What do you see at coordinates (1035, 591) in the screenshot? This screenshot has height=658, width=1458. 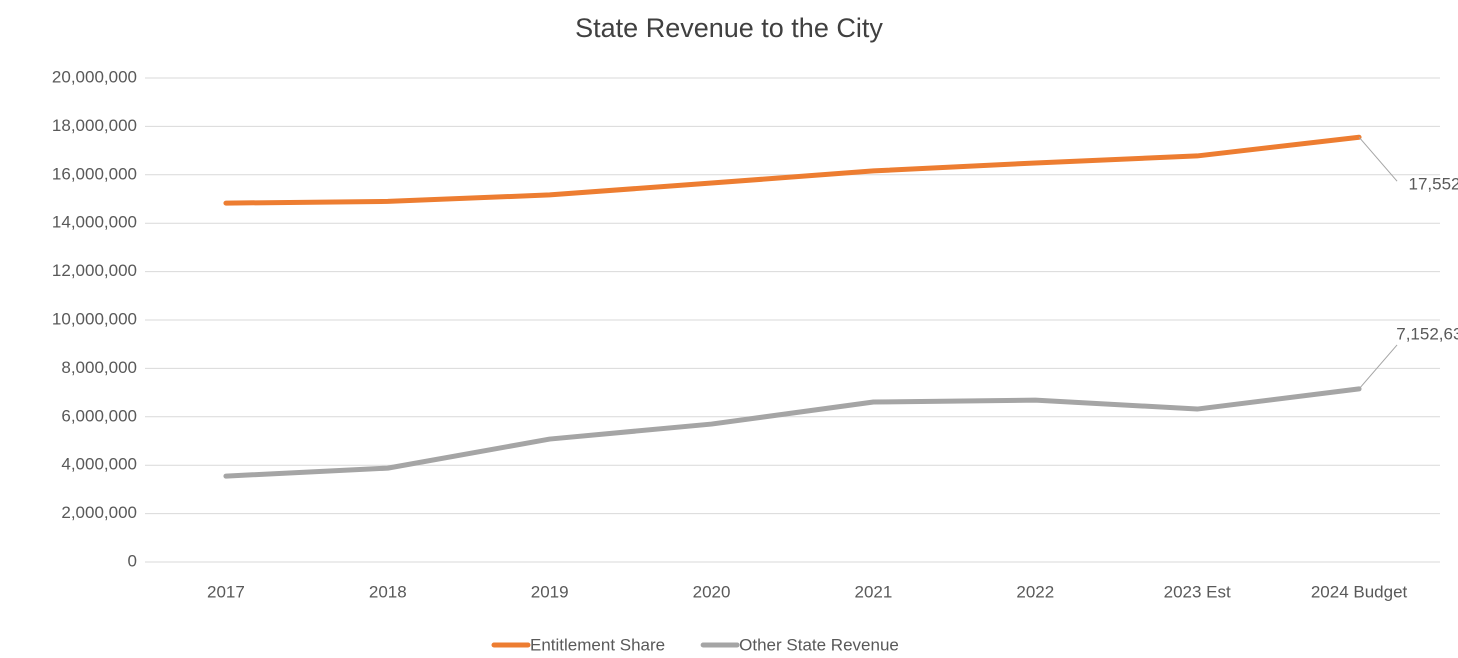 I see `x-tick-label: 2022` at bounding box center [1035, 591].